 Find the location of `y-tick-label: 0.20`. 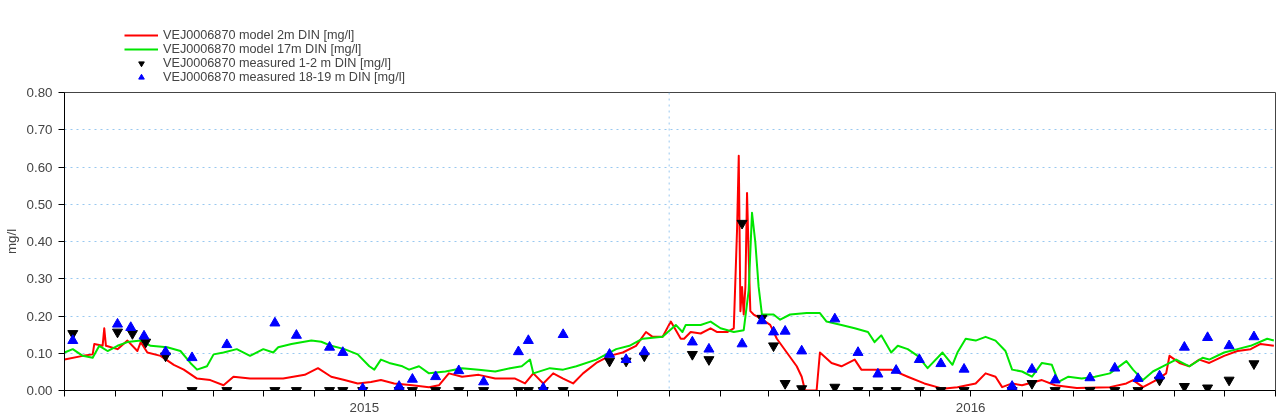

y-tick-label: 0.20 is located at coordinates (39, 316).